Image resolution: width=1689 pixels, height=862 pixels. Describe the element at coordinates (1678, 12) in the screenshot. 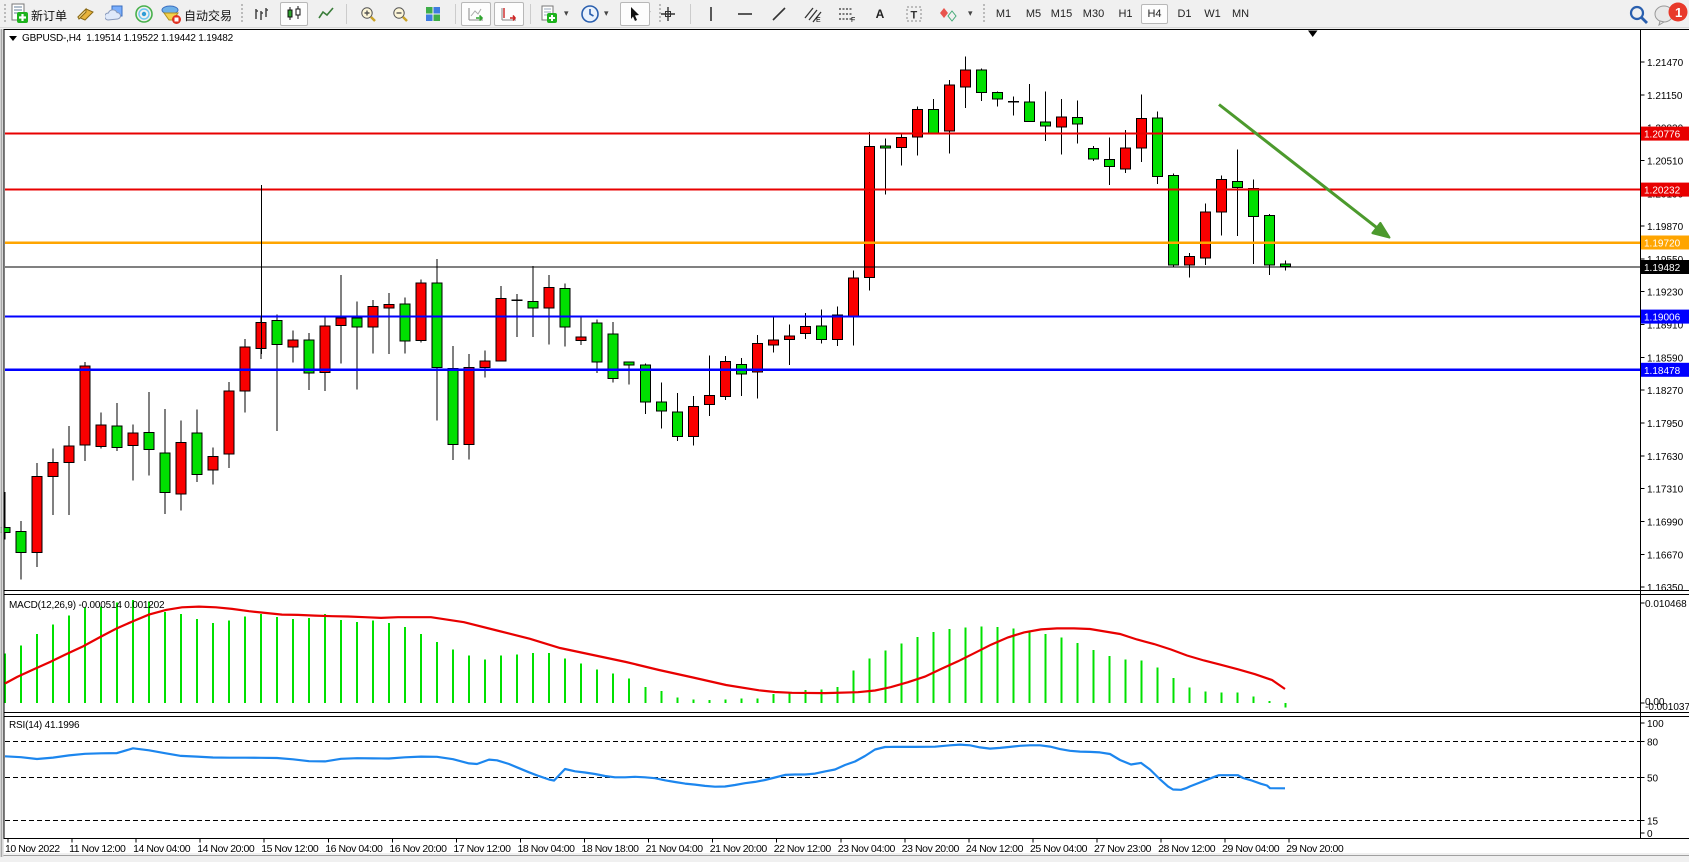

I see `svg-text: 1` at that location.